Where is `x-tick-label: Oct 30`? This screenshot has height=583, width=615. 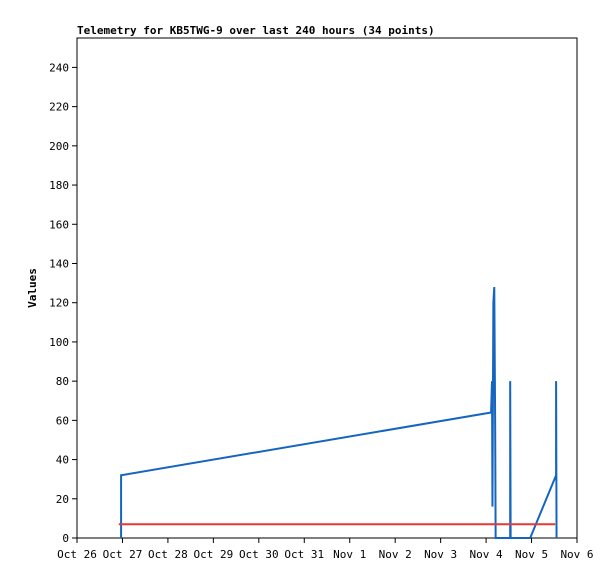
x-tick-label: Oct 30 is located at coordinates (259, 554).